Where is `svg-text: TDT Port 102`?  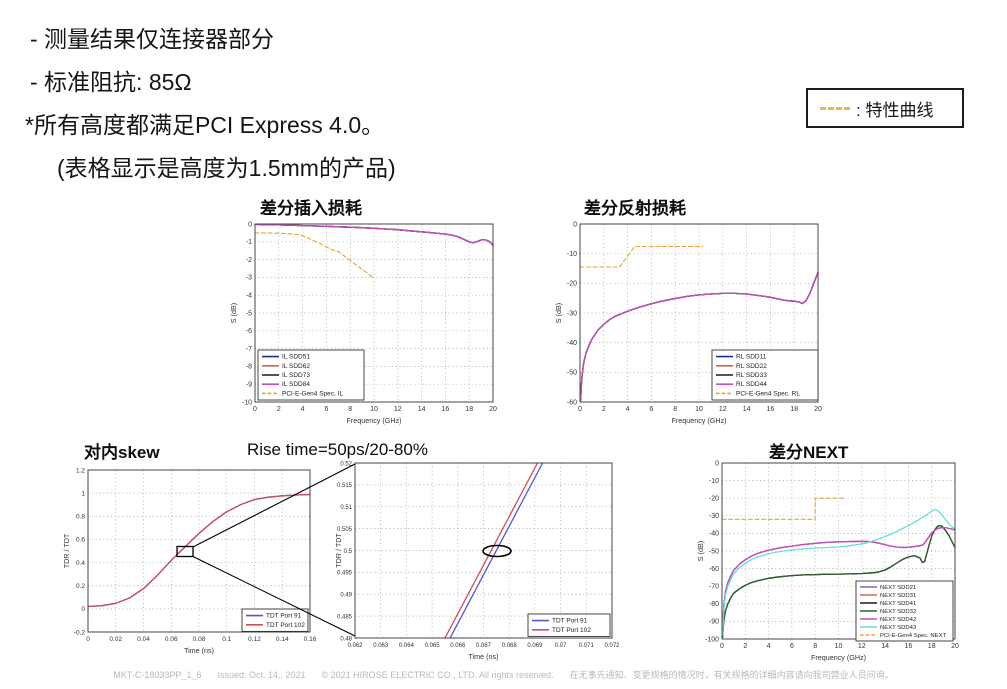 svg-text: TDT Port 102 is located at coordinates (571, 630).